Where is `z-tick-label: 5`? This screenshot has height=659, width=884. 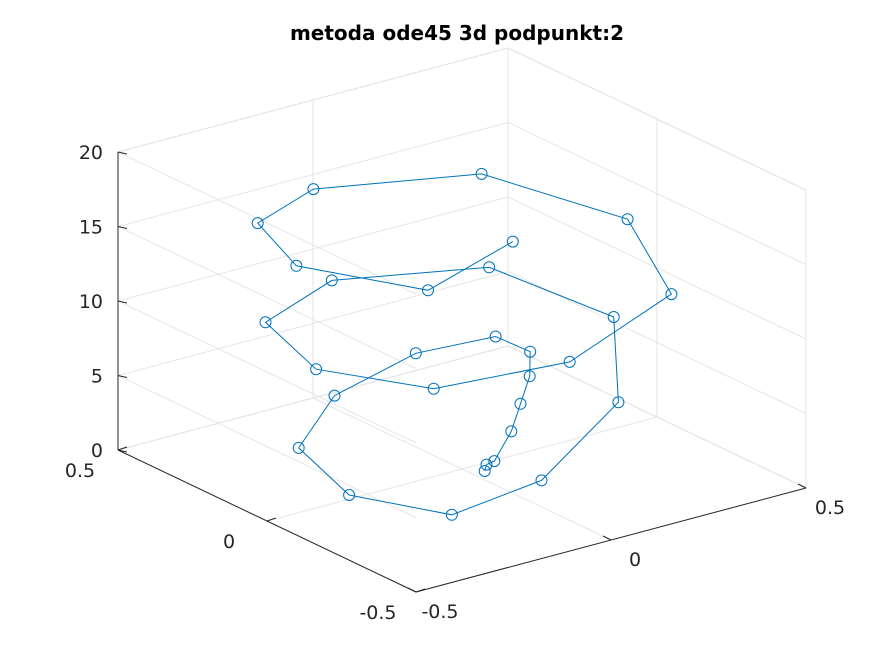 z-tick-label: 5 is located at coordinates (97, 377).